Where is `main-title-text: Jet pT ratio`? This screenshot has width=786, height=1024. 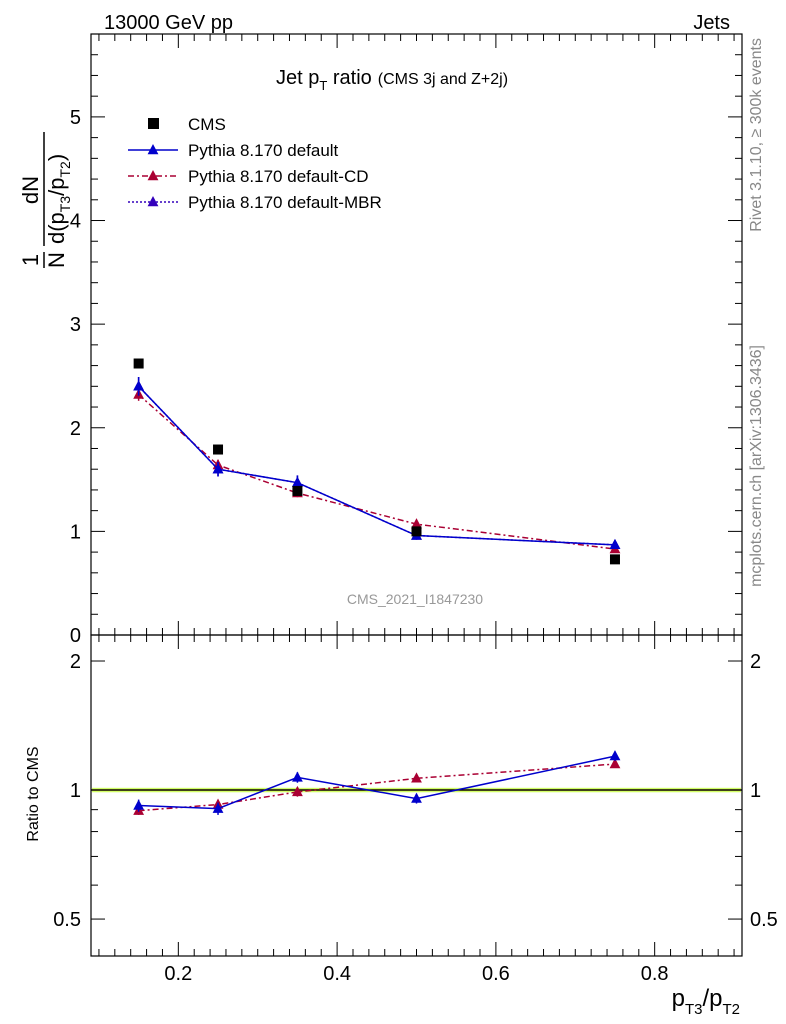
main-title-text: Jet pT ratio is located at coordinates (324, 80).